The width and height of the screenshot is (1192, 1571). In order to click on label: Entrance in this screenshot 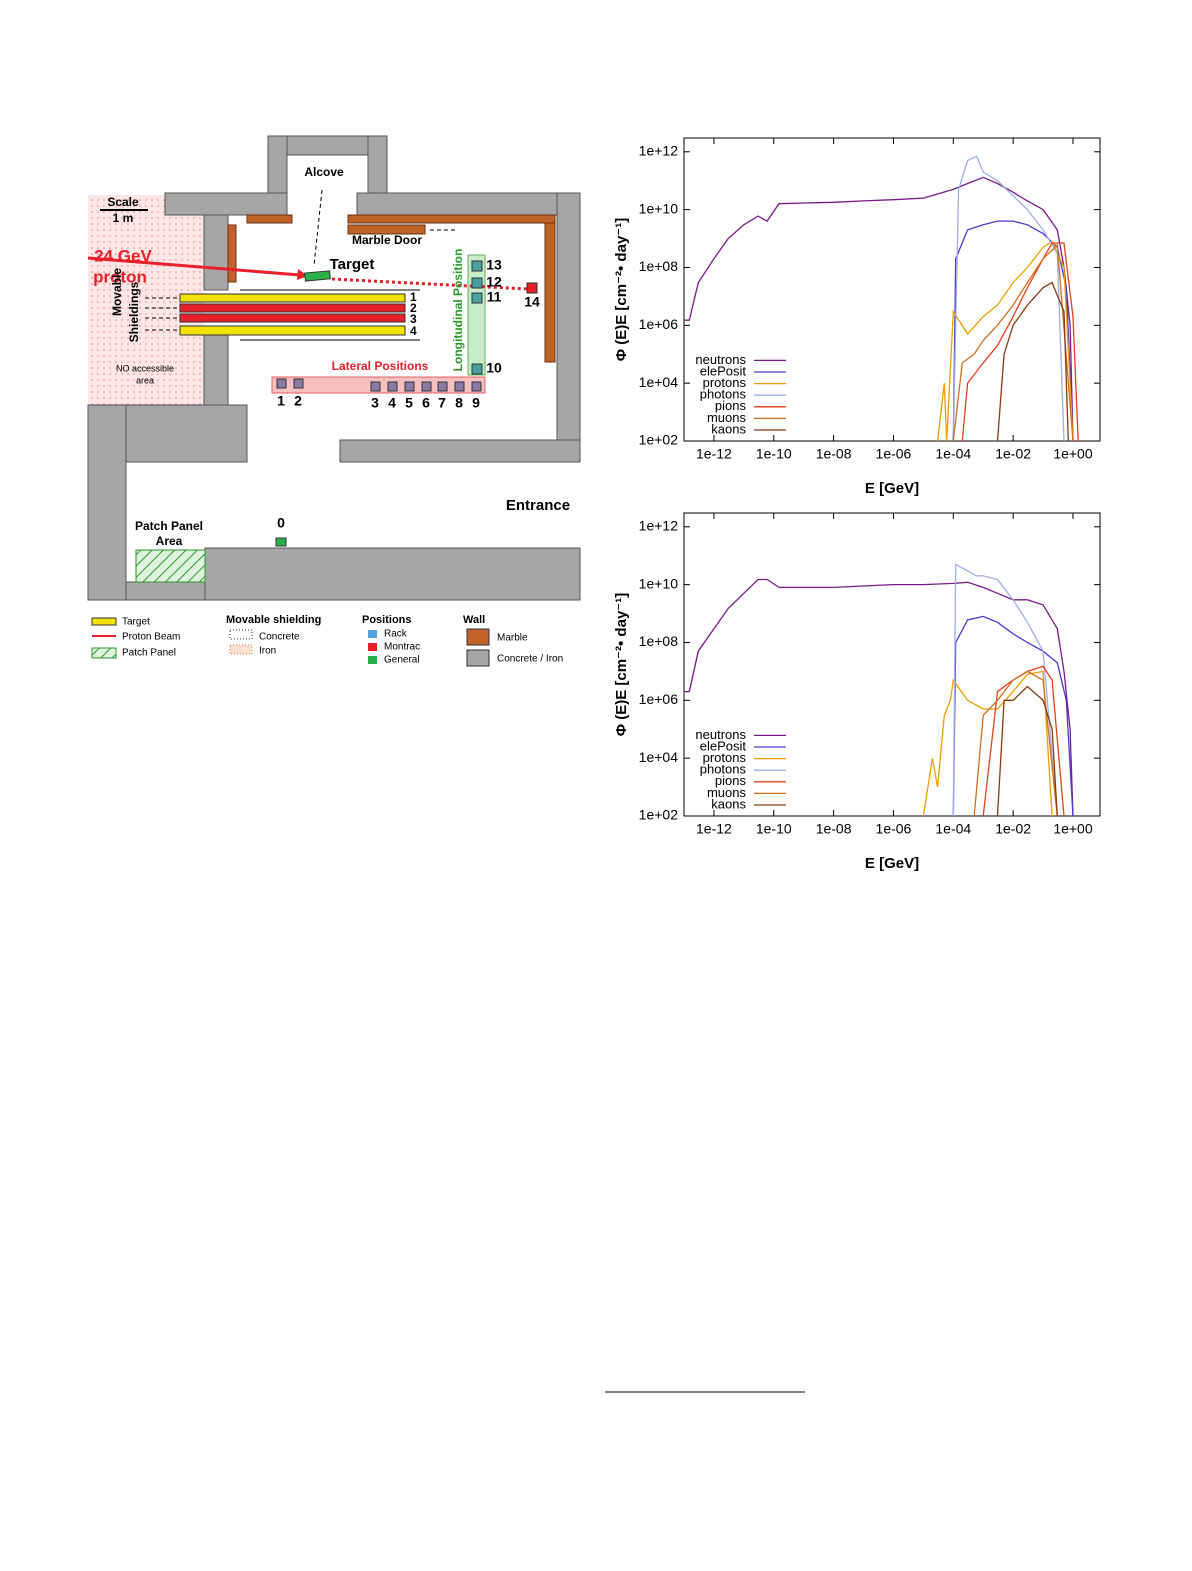, I will do `click(538, 505)`.